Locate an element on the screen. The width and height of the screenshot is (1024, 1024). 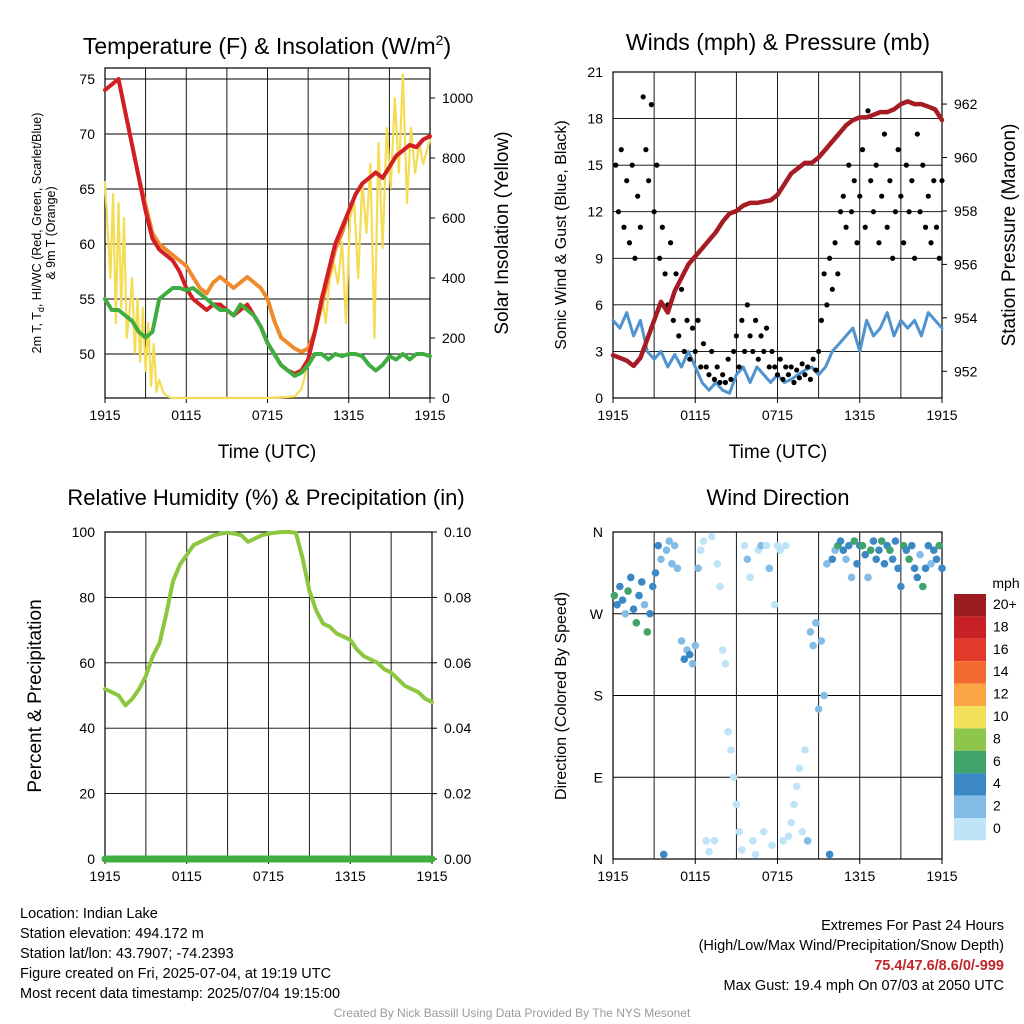
y-tick-label: 6 is located at coordinates (599, 305).